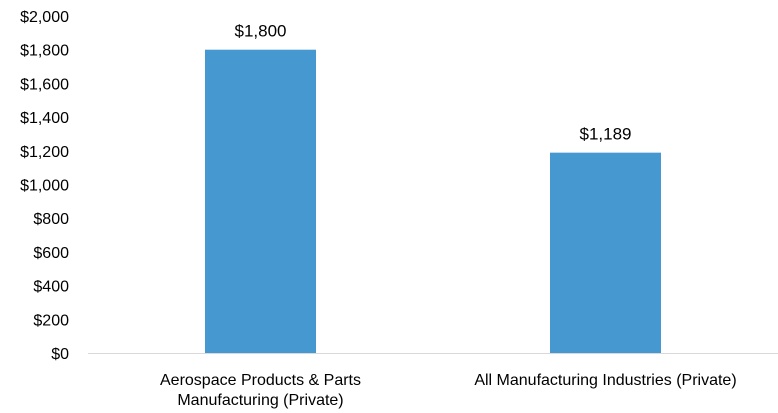 The height and width of the screenshot is (413, 778). Describe the element at coordinates (260, 380) in the screenshot. I see `x-category-label: Aerospace Products & Parts` at that location.